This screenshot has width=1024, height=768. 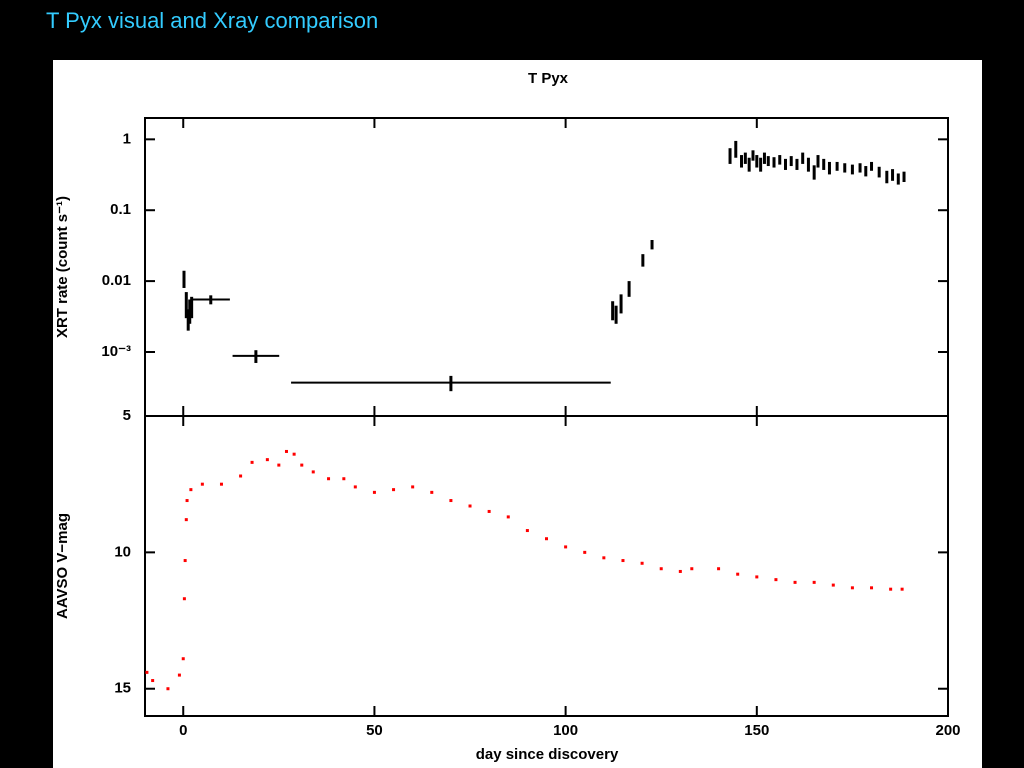 What do you see at coordinates (547, 754) in the screenshot?
I see `x-axis-label: day since discovery` at bounding box center [547, 754].